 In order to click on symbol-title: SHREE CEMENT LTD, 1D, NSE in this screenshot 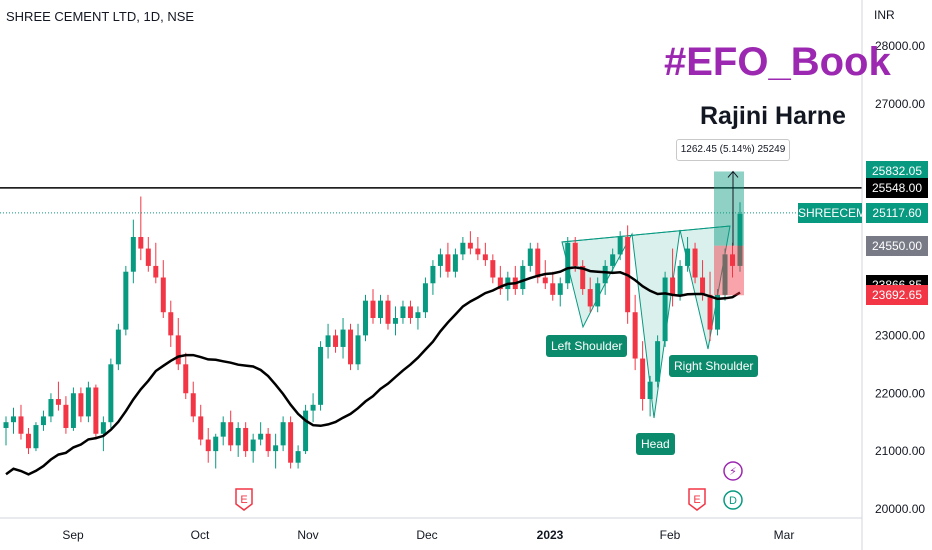, I will do `click(100, 16)`.